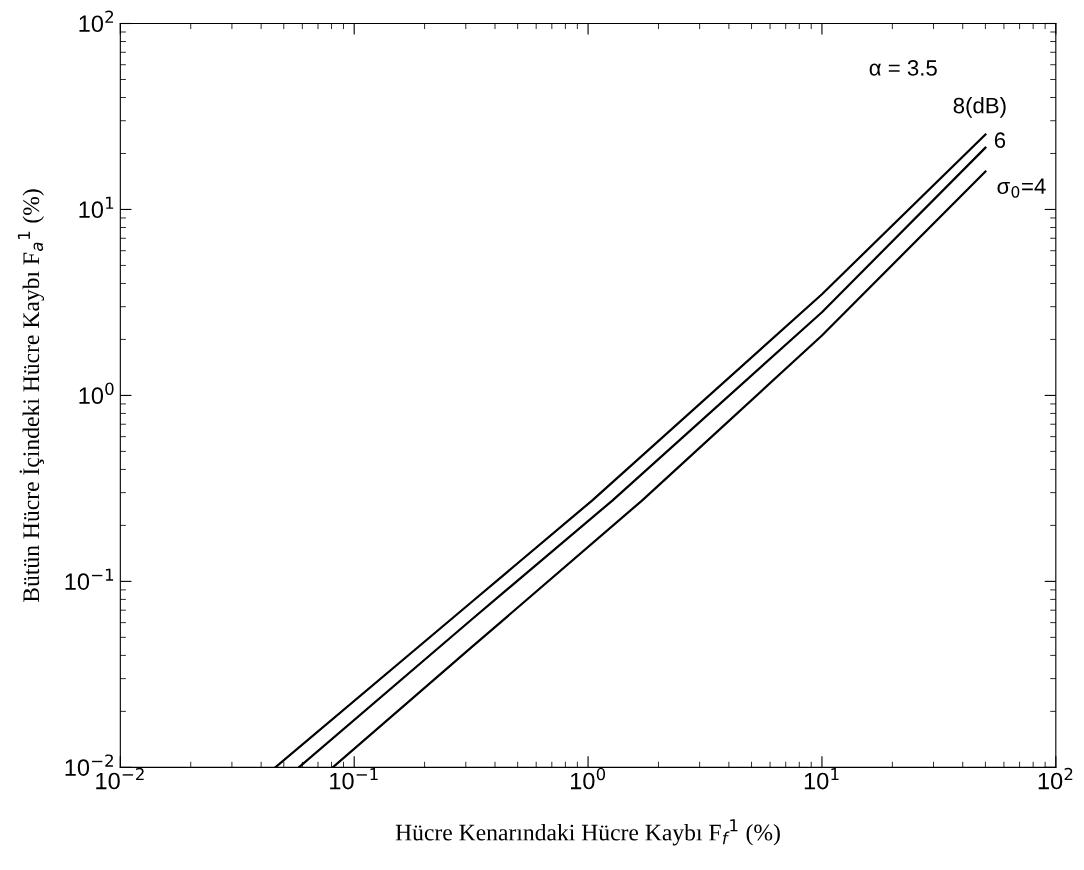 The width and height of the screenshot is (1084, 870). Describe the element at coordinates (96, 393) in the screenshot. I see `y-tick-label: 10$^{0}$` at that location.